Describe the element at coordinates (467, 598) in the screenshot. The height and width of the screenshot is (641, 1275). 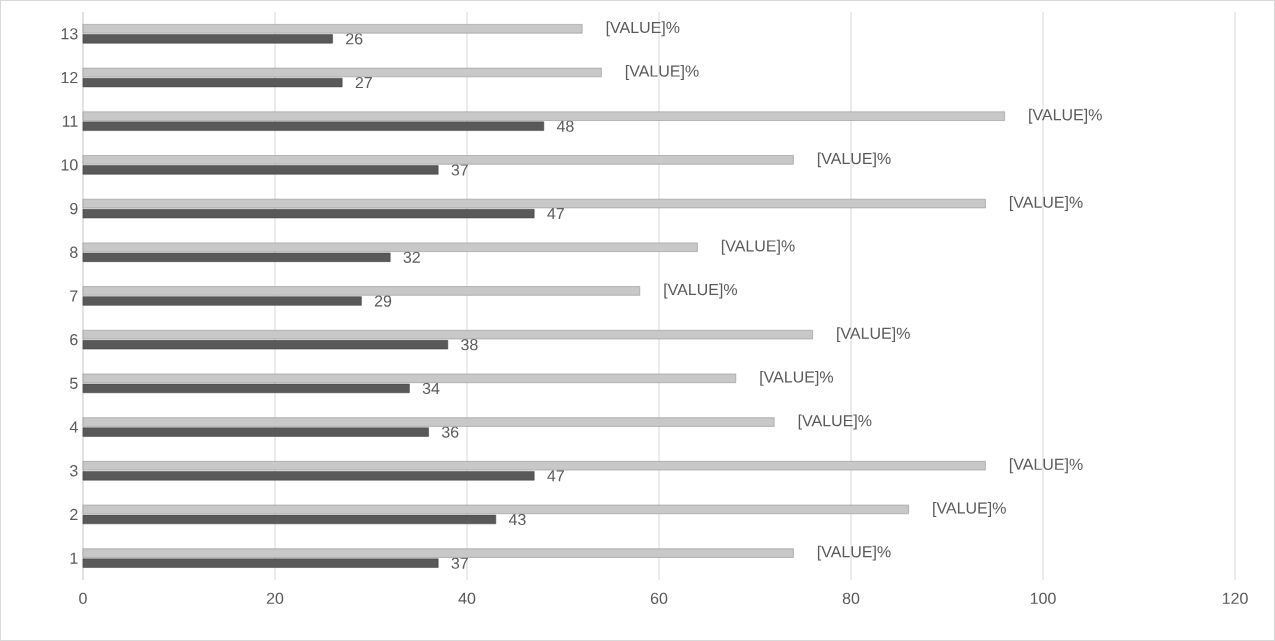
I see `x-tick-label: 40` at that location.